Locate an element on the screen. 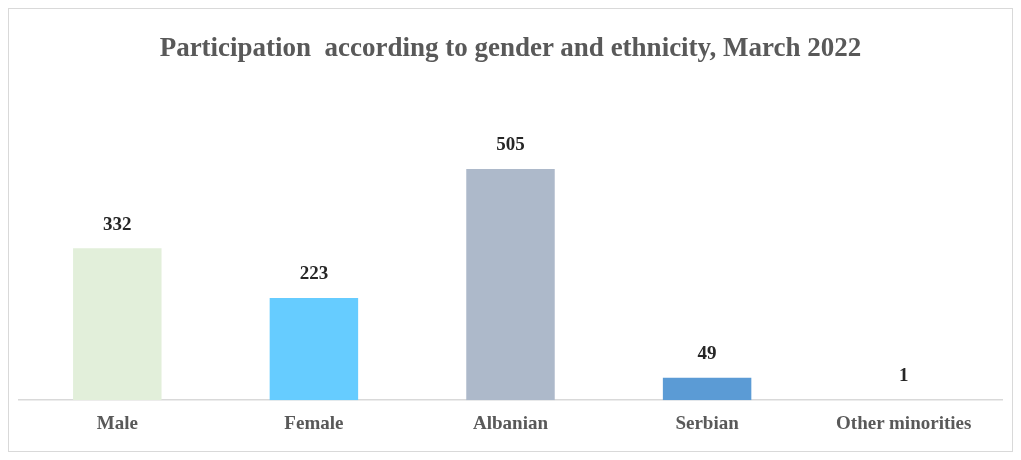 This screenshot has height=460, width=1021. data-label: 505 is located at coordinates (510, 144).